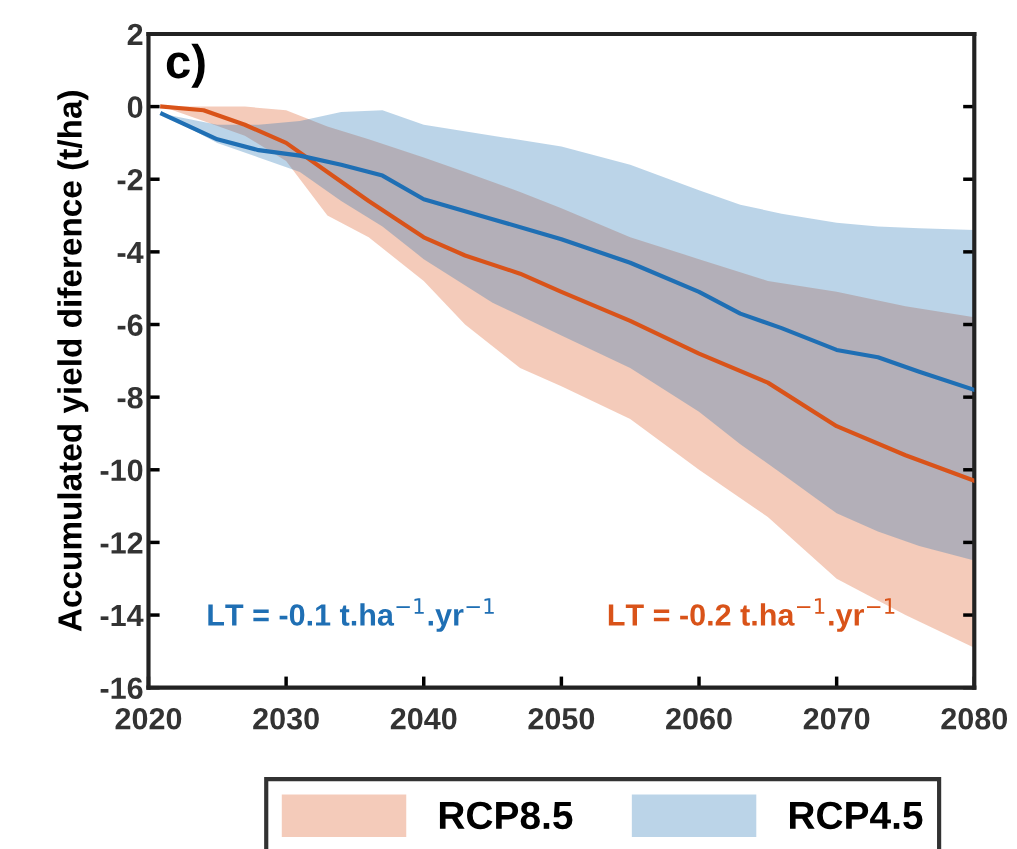  What do you see at coordinates (121, 688) in the screenshot?
I see `y-tick-label: -16` at bounding box center [121, 688].